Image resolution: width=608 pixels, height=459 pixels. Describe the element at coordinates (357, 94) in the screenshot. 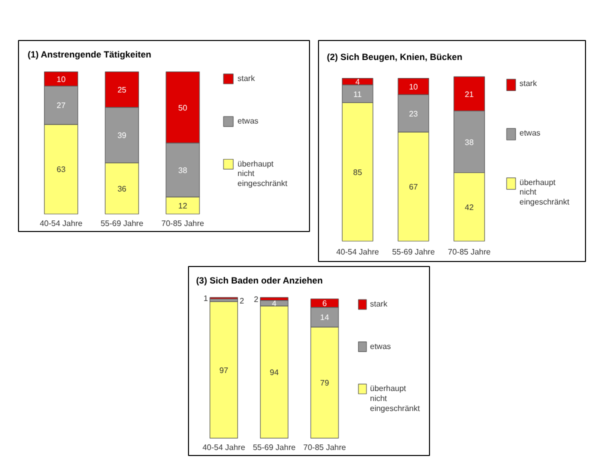

I see `data-label: 11` at that location.